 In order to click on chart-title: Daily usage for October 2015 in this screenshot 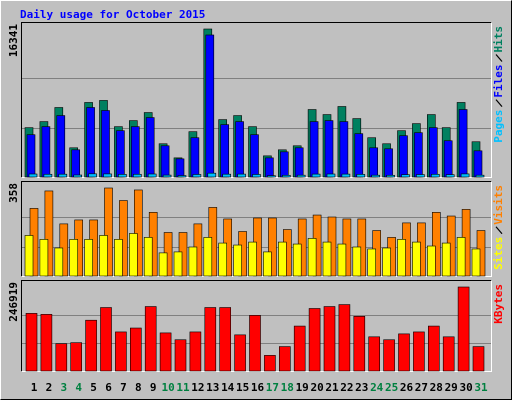, I will do `click(112, 14)`.